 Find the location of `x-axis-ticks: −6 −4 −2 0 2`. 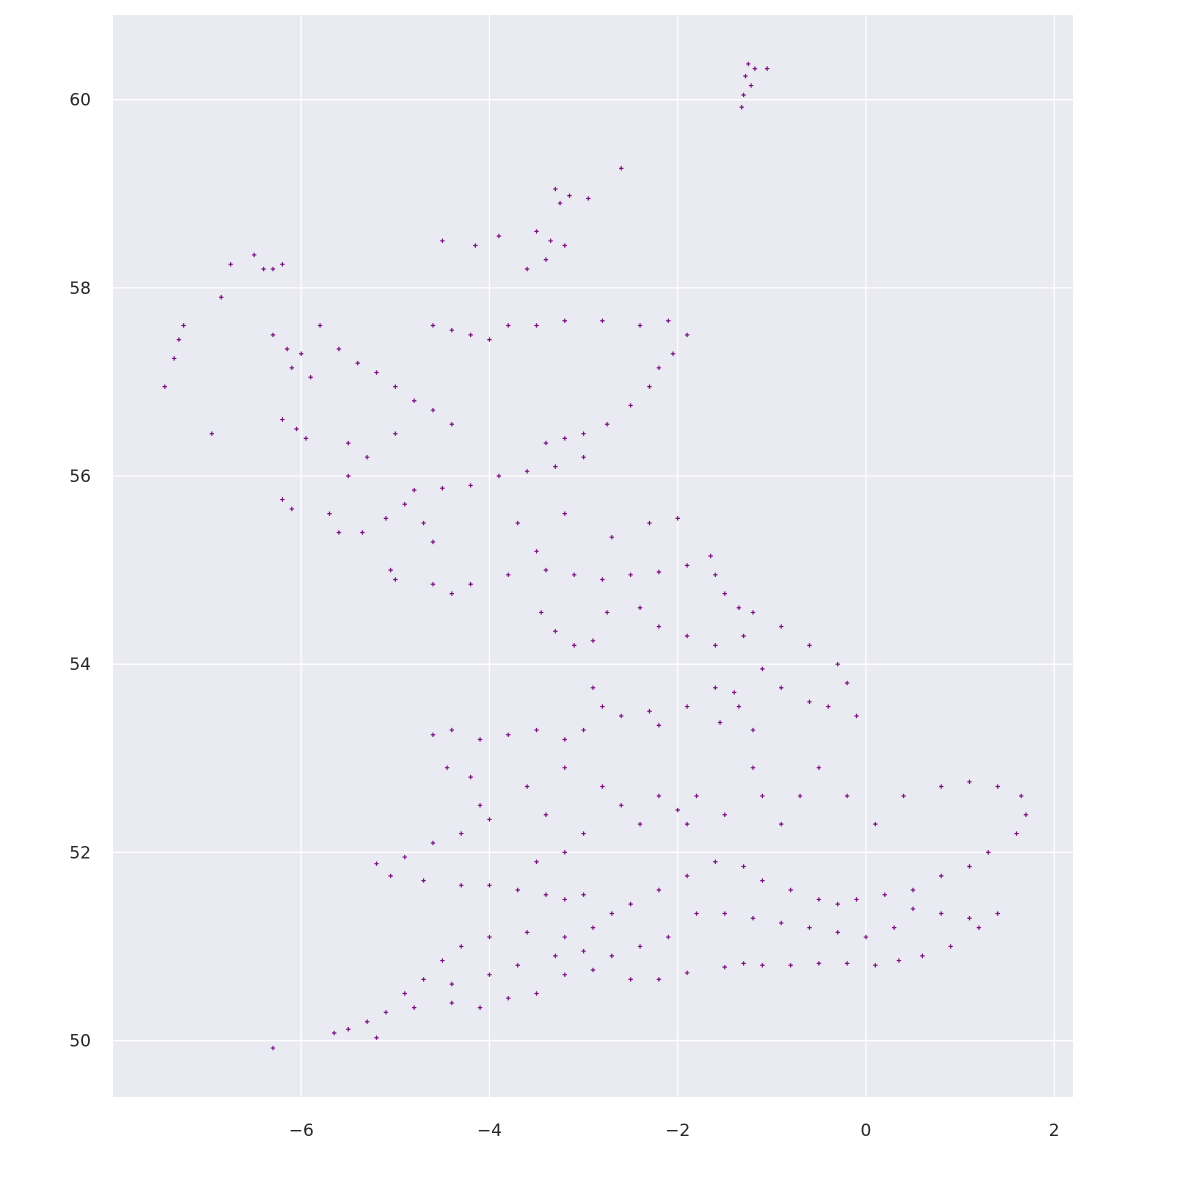

x-axis-ticks: −6 −4 −2 0 2 is located at coordinates (674, 1131).